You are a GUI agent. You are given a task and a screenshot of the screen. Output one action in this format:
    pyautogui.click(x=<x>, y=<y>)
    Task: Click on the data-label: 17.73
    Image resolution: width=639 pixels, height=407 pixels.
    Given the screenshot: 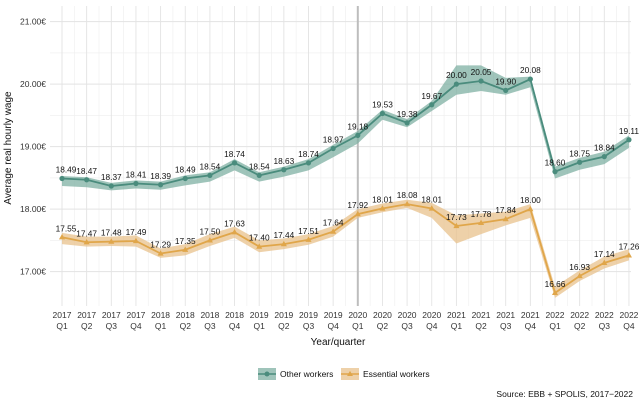 What is the action you would take?
    pyautogui.click(x=456, y=217)
    